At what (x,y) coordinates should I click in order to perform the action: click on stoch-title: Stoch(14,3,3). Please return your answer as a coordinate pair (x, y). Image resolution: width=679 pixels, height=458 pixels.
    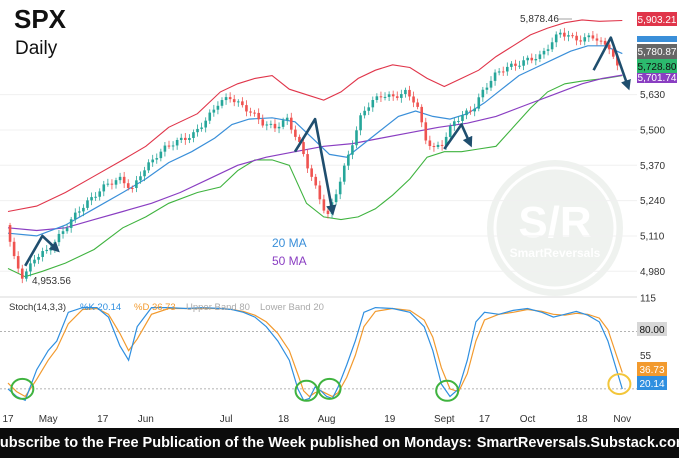
    Looking at the image, I should click on (37, 307).